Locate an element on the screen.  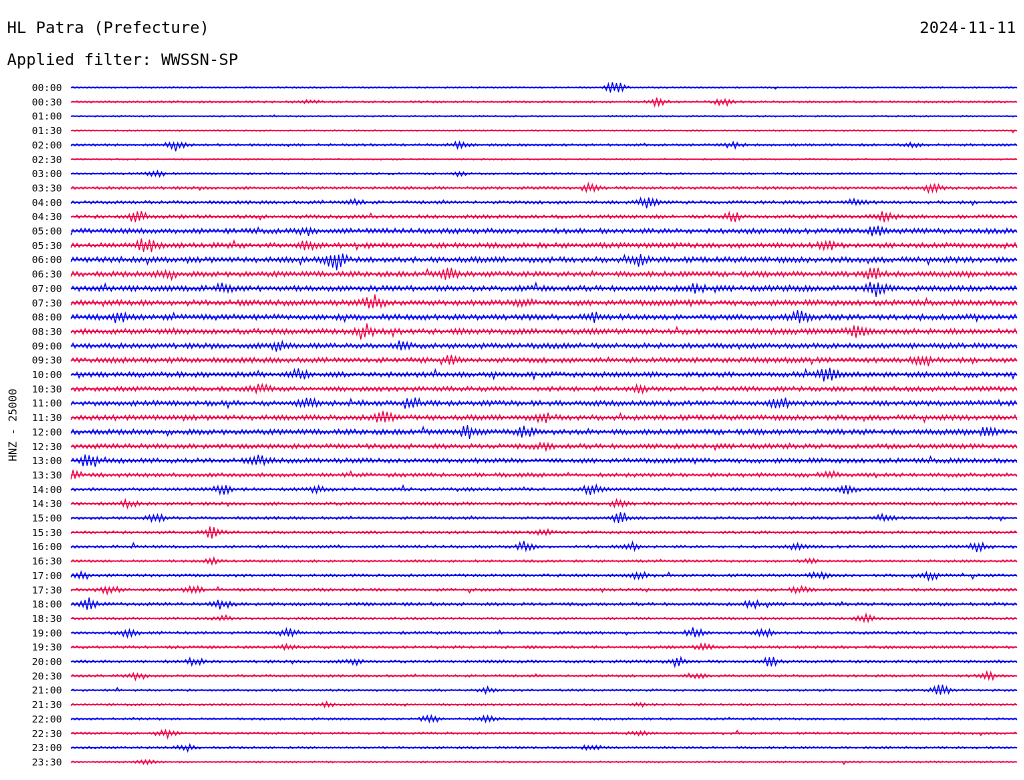
time-tick-label: 06:30 is located at coordinates (47, 275).